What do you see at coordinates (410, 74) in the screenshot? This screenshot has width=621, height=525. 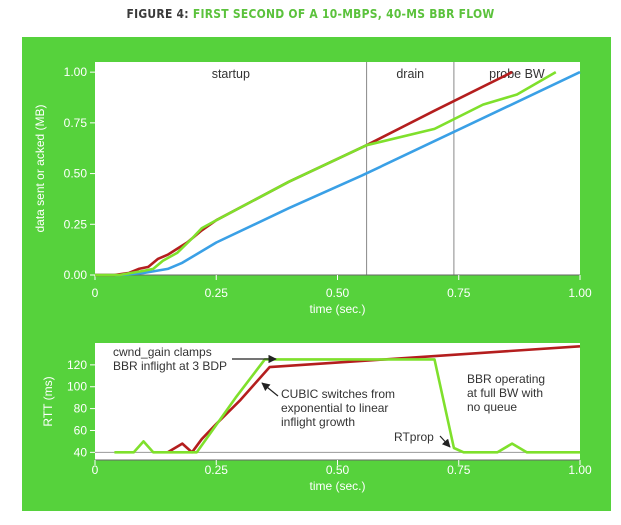 I see `phase-label: drain` at bounding box center [410, 74].